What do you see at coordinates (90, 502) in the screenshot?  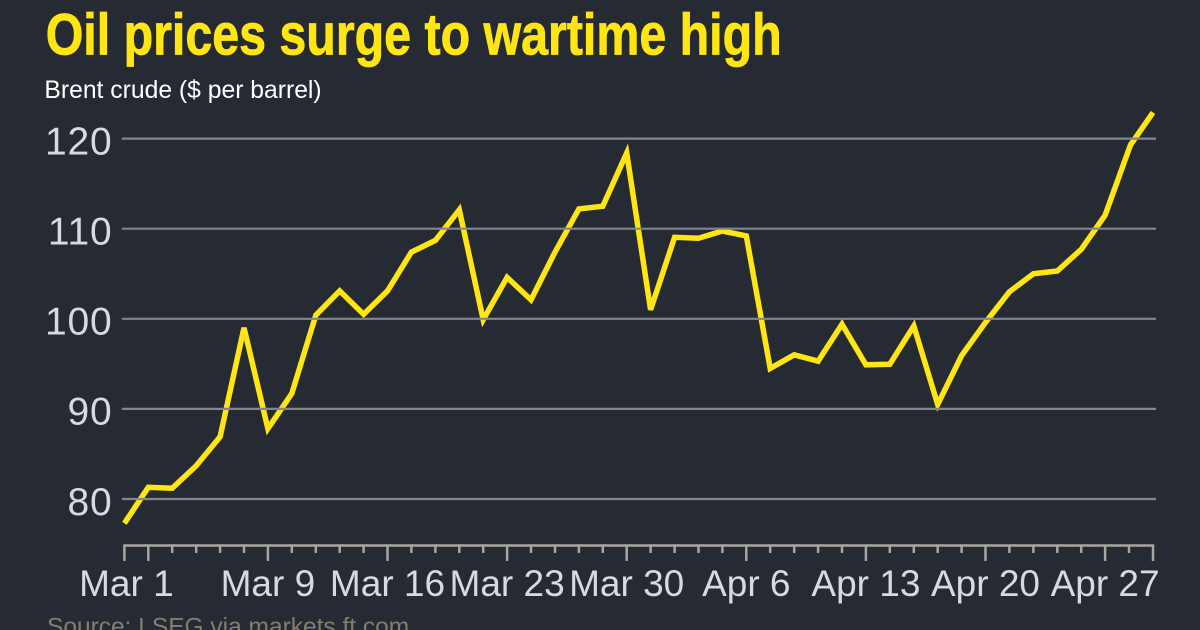 I see `svg-text: 80` at bounding box center [90, 502].